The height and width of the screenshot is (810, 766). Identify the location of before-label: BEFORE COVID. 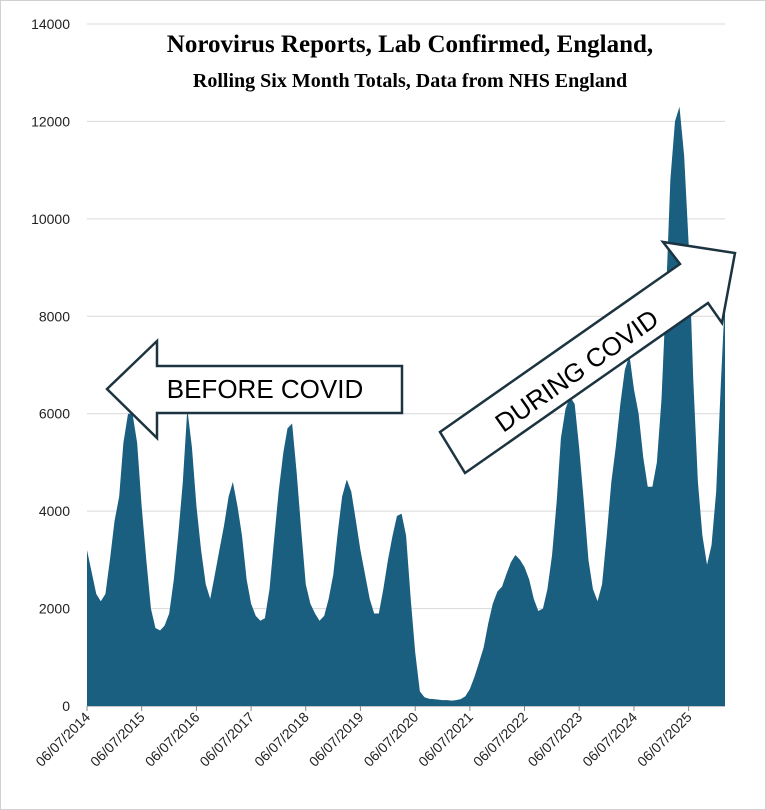
(265, 389).